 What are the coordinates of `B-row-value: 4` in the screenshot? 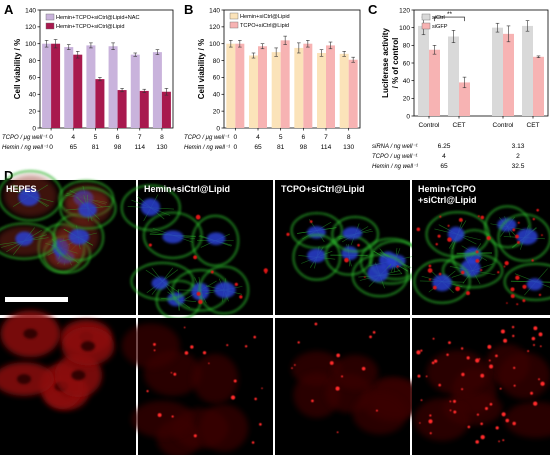 It's located at (258, 137).